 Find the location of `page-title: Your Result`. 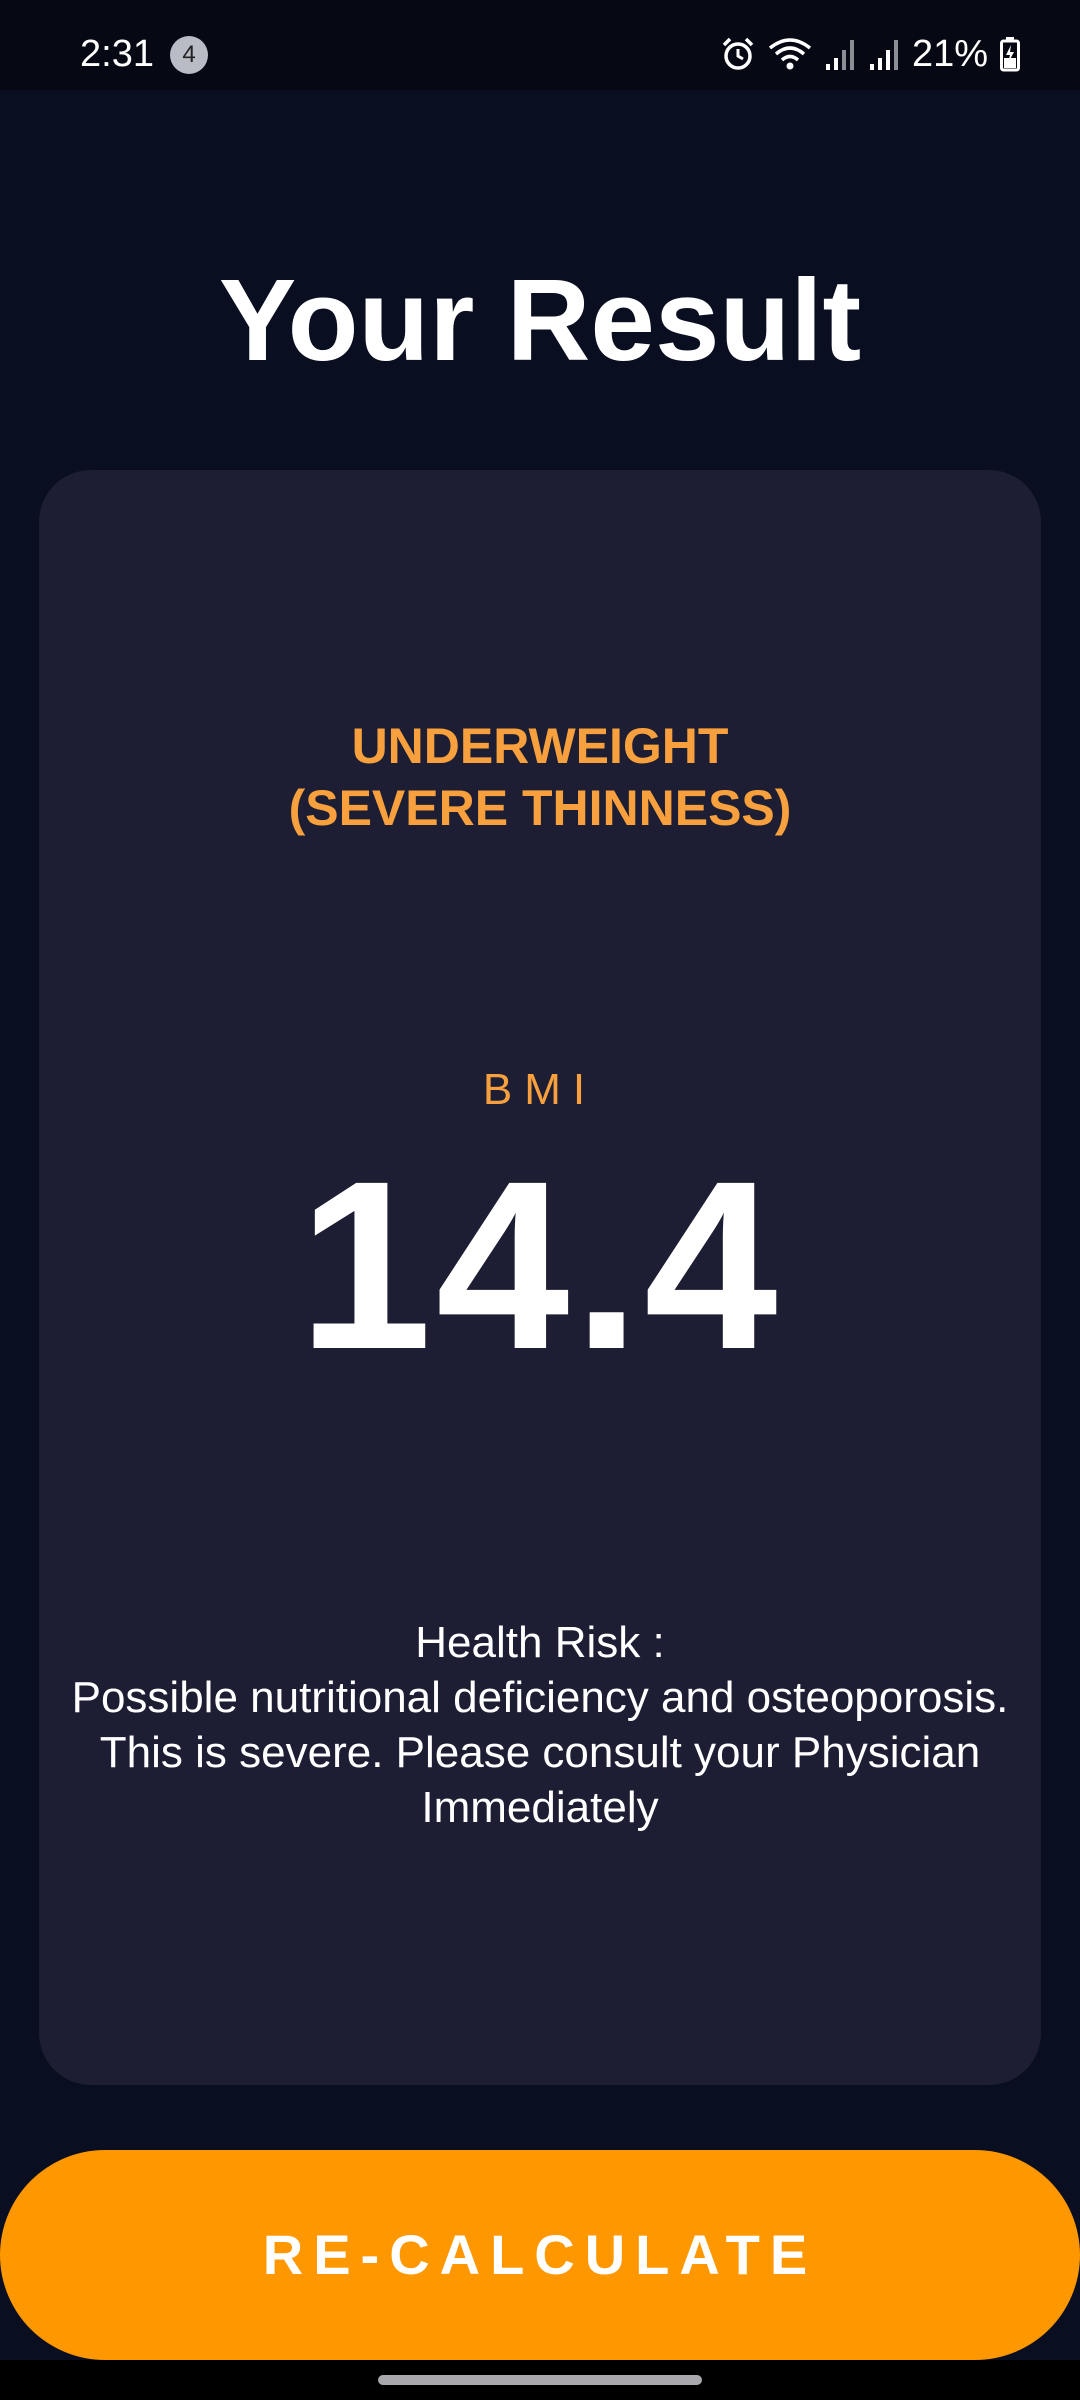

page-title: Your Result is located at coordinates (540, 320).